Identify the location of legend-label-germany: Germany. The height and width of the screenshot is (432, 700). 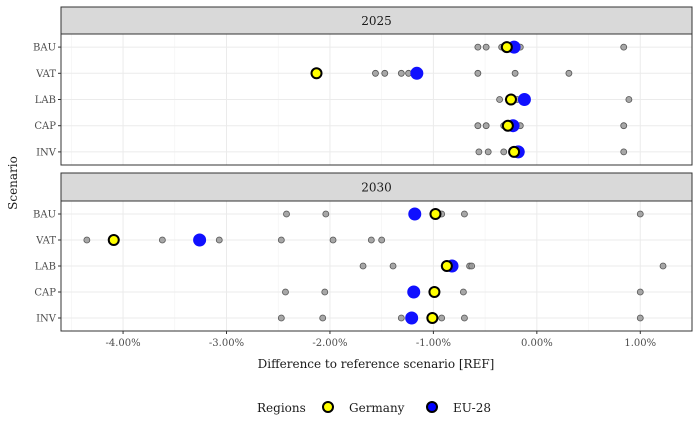
(377, 408).